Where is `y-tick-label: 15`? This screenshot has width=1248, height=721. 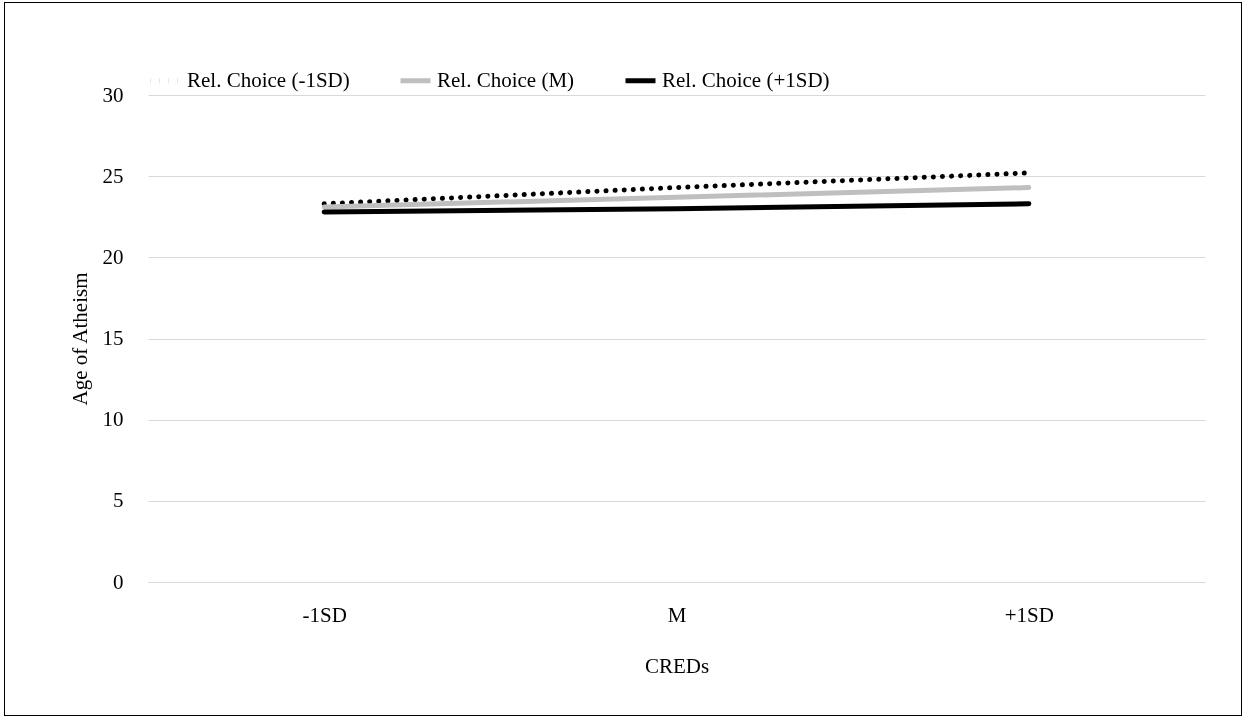
y-tick-label: 15 is located at coordinates (113, 338).